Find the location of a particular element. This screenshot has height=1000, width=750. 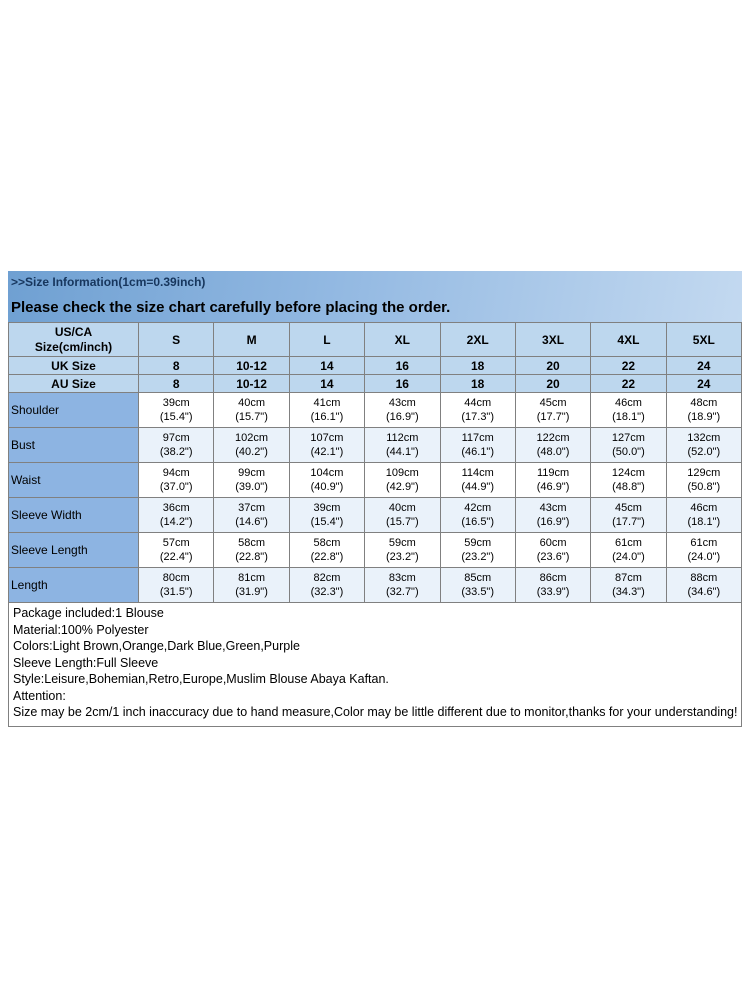

measurement-cell: 61cm (24.0") is located at coordinates (628, 550).